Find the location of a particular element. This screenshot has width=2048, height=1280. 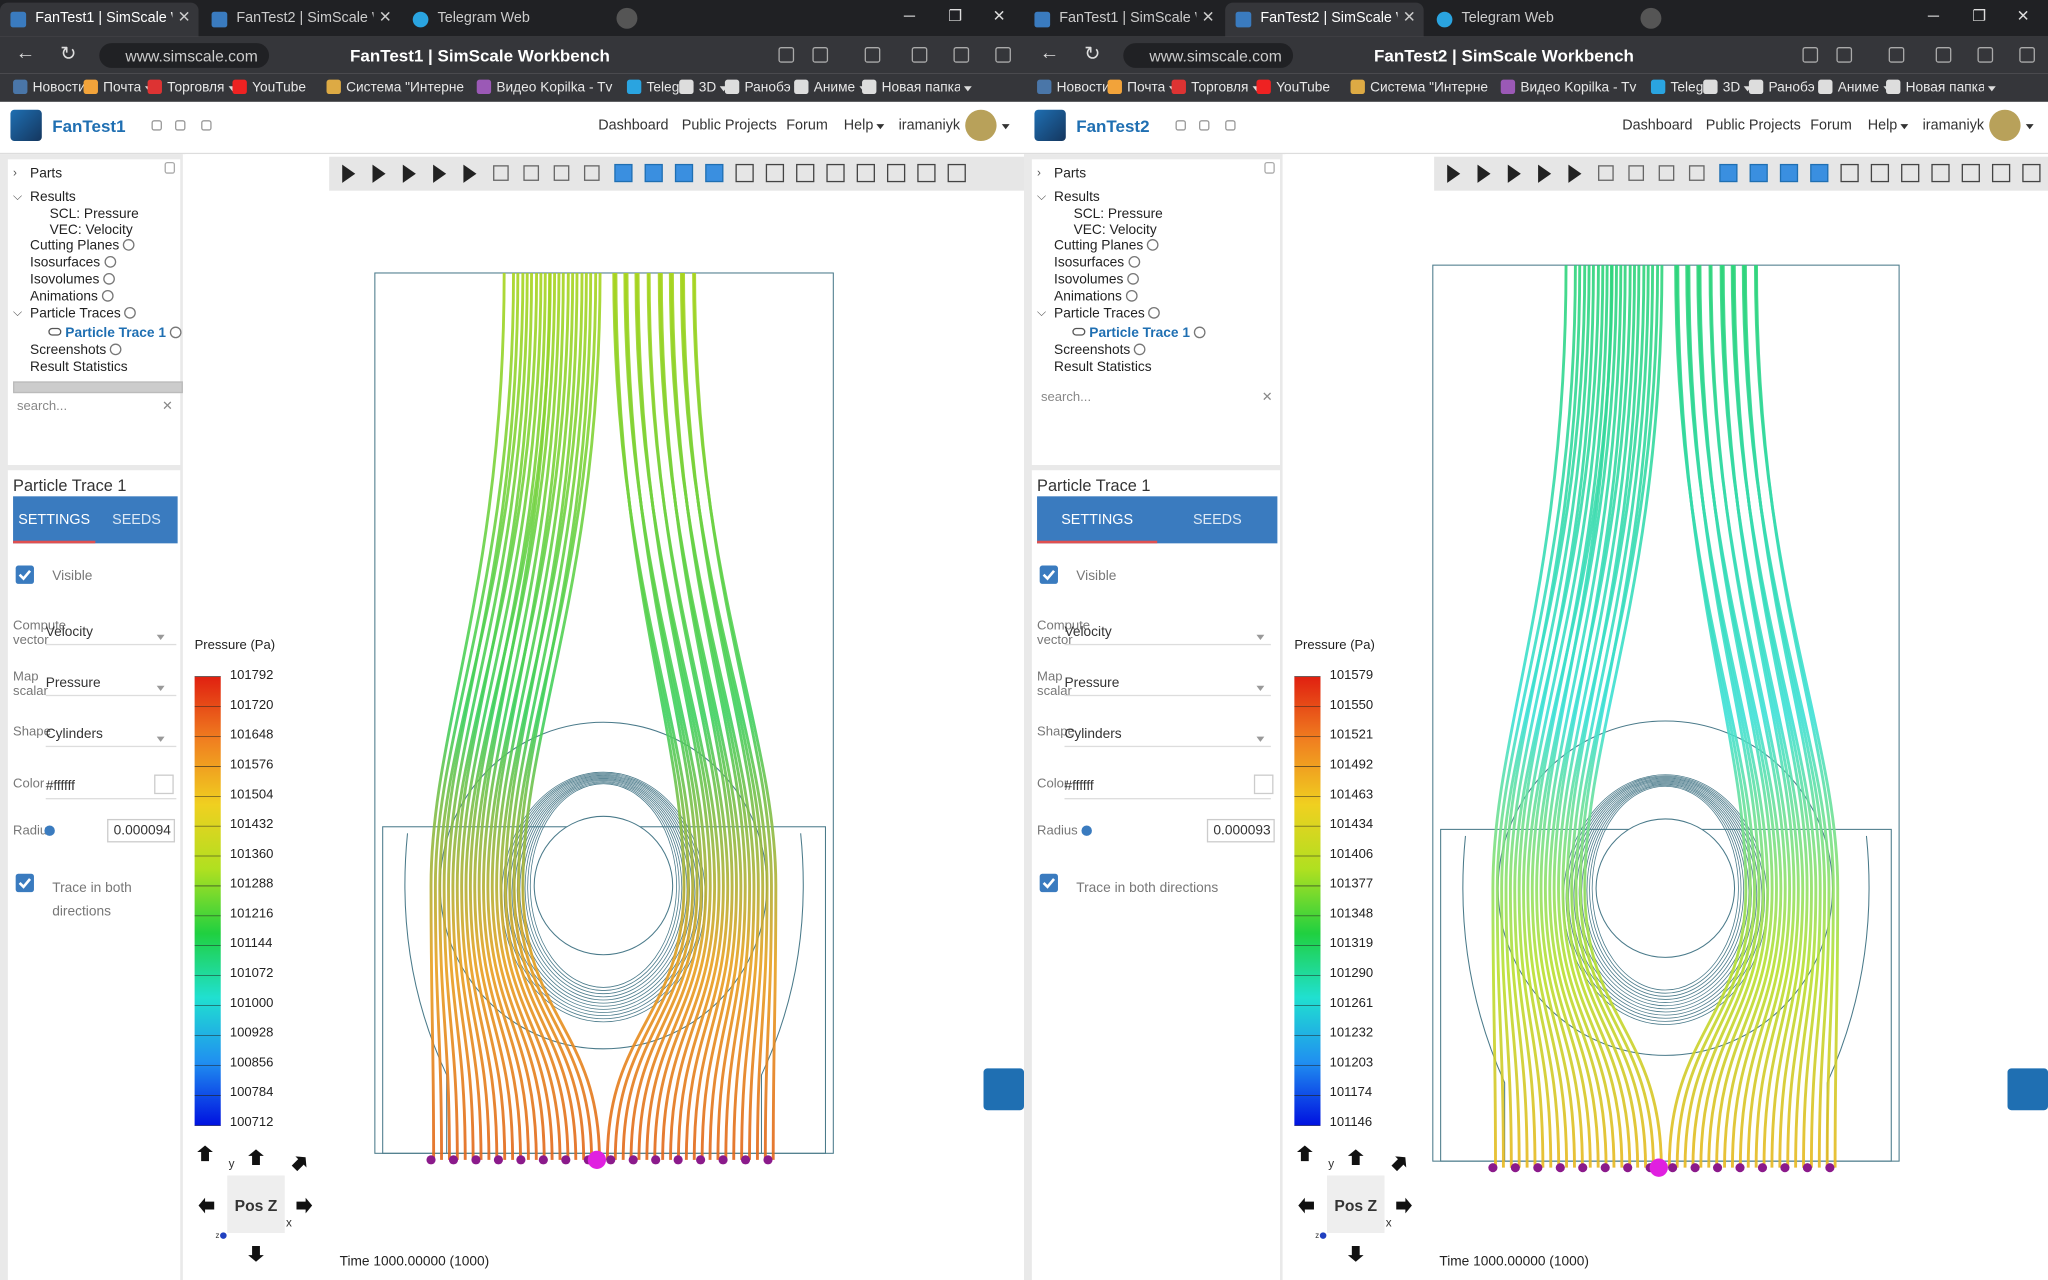

bookmark: YouTube is located at coordinates (1303, 87).